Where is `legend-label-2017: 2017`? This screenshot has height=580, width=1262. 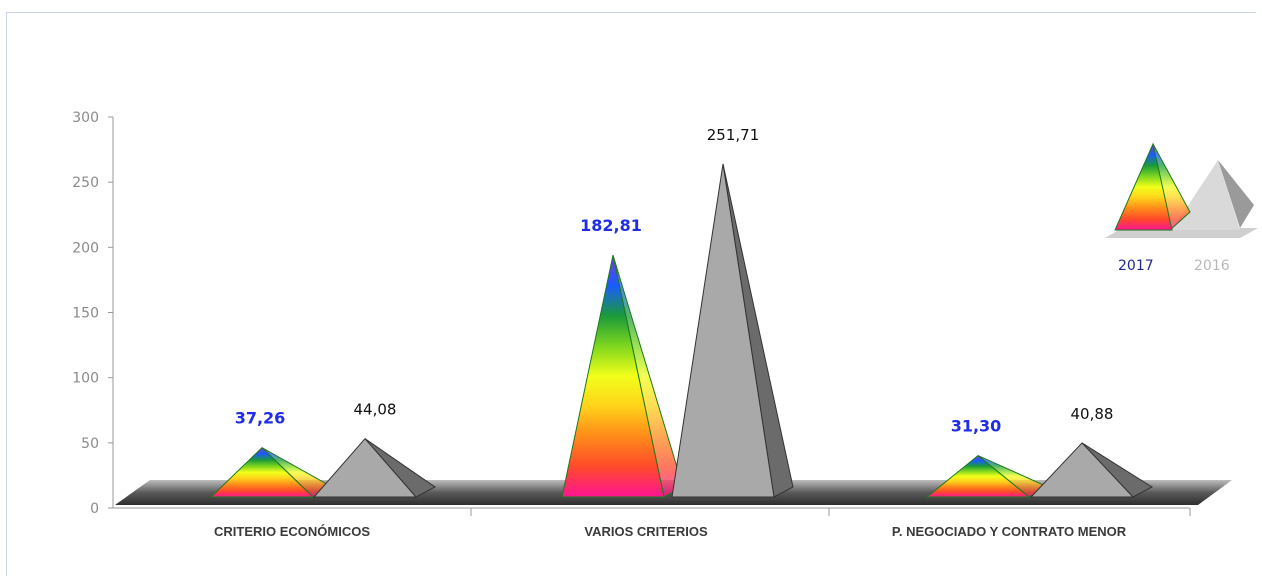
legend-label-2017: 2017 is located at coordinates (1136, 266).